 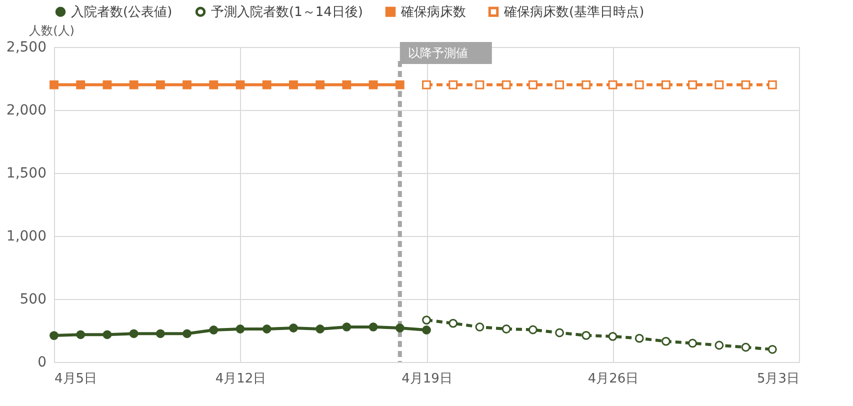 I want to click on legend-label: 確保病床数, so click(x=433, y=12).